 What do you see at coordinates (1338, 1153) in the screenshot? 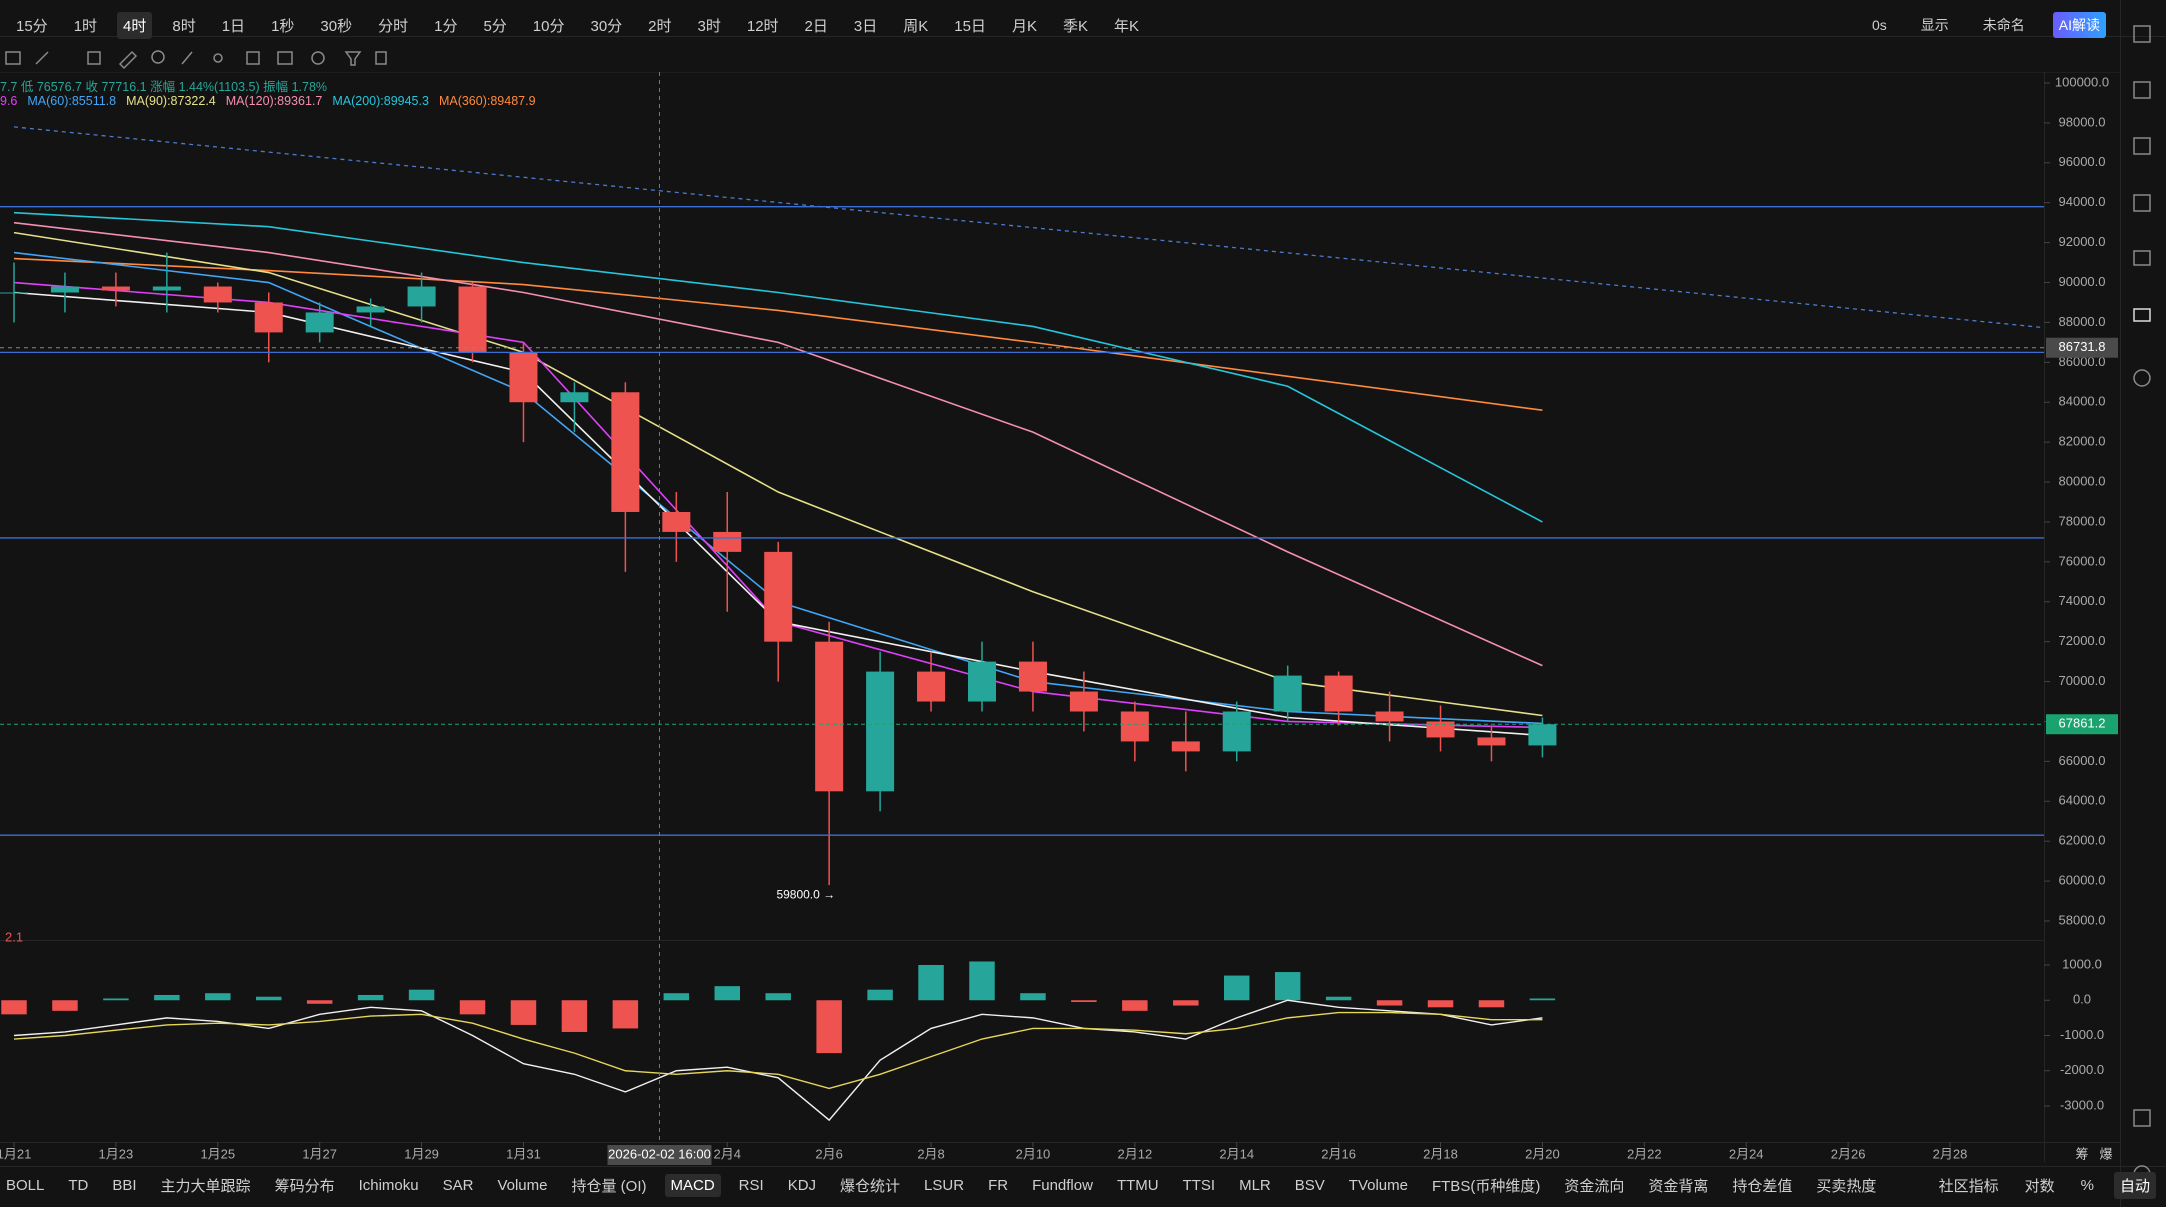
I see `x-tick-label: 2月16` at bounding box center [1338, 1153].